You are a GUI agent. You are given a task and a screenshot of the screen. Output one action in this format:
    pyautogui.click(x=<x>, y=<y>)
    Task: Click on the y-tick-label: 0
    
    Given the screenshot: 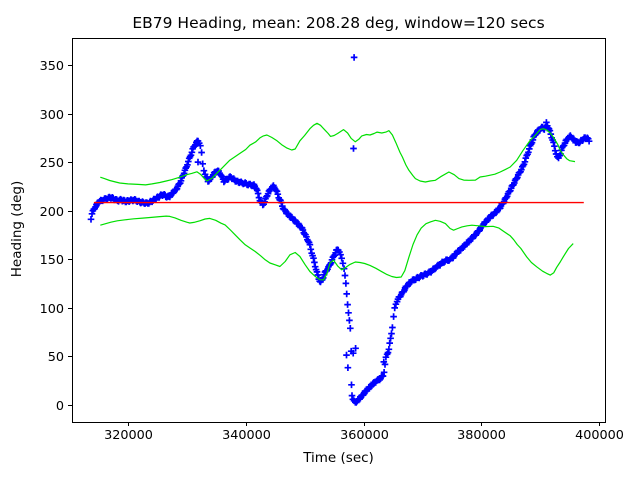 What is the action you would take?
    pyautogui.click(x=60, y=406)
    